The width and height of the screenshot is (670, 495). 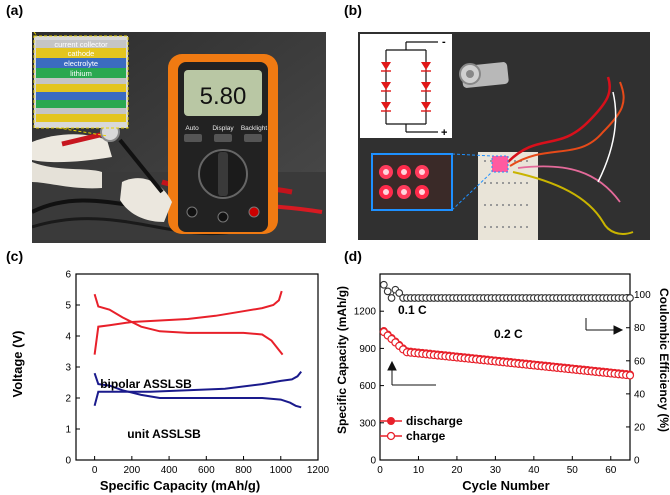 What do you see at coordinates (611, 470) in the screenshot?
I see `x-tick-label-d: 60` at bounding box center [611, 470].